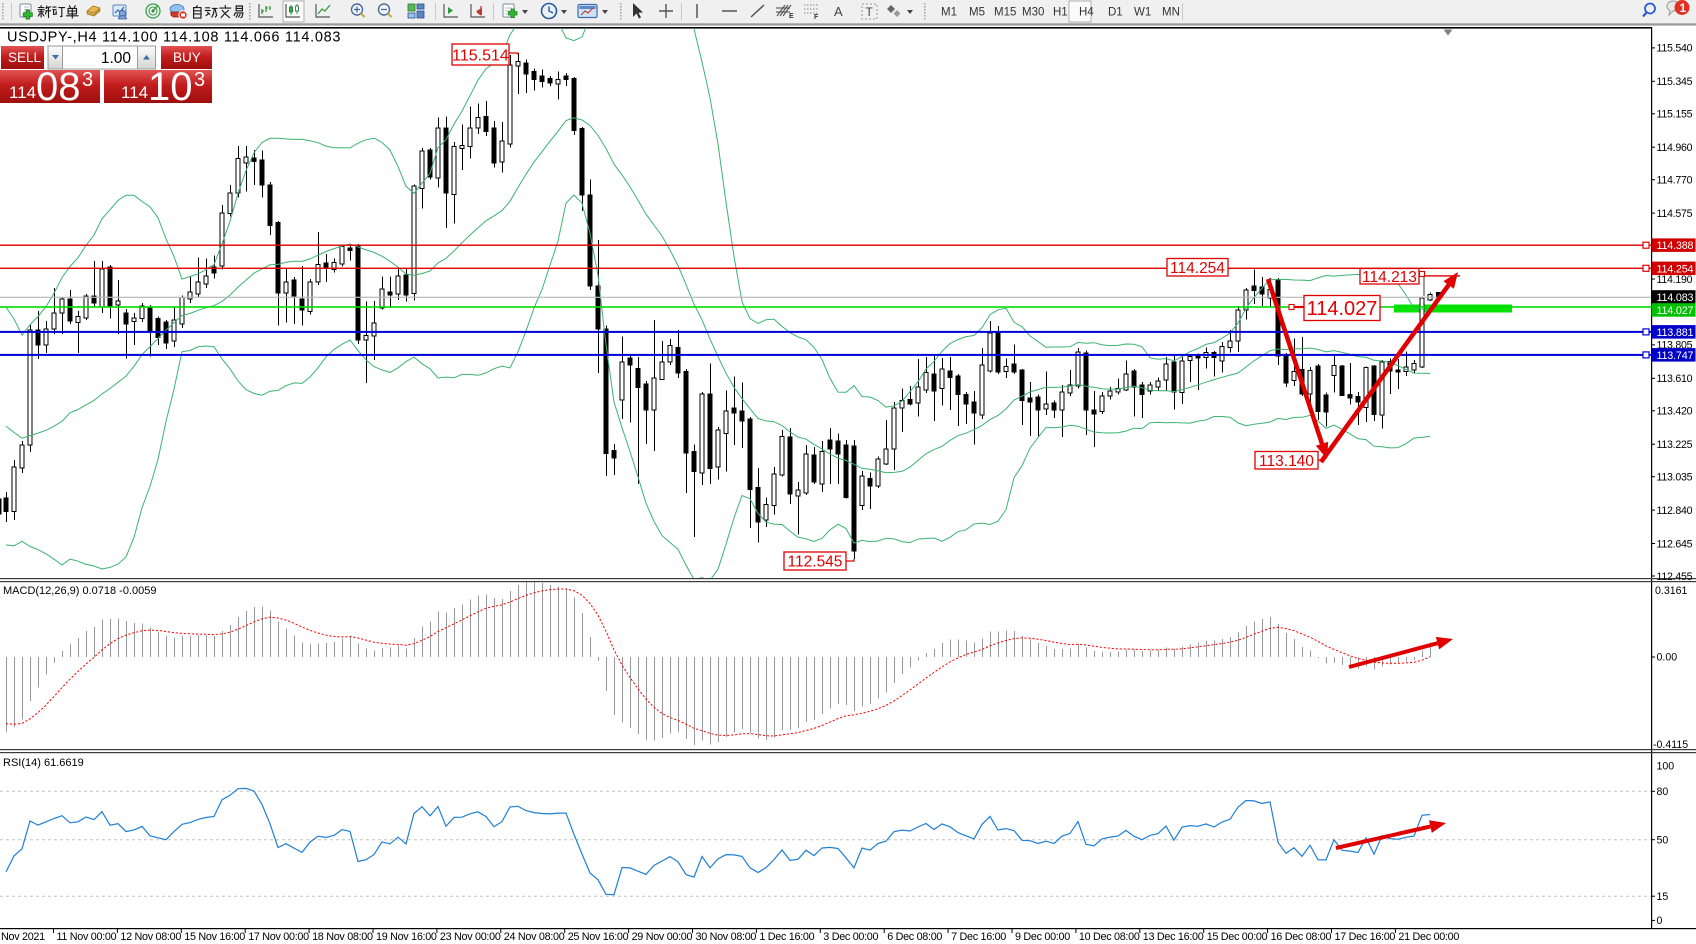 The image size is (1696, 944). What do you see at coordinates (1428, 937) in the screenshot?
I see `svg-text: 21 Dec 00:00` at bounding box center [1428, 937].